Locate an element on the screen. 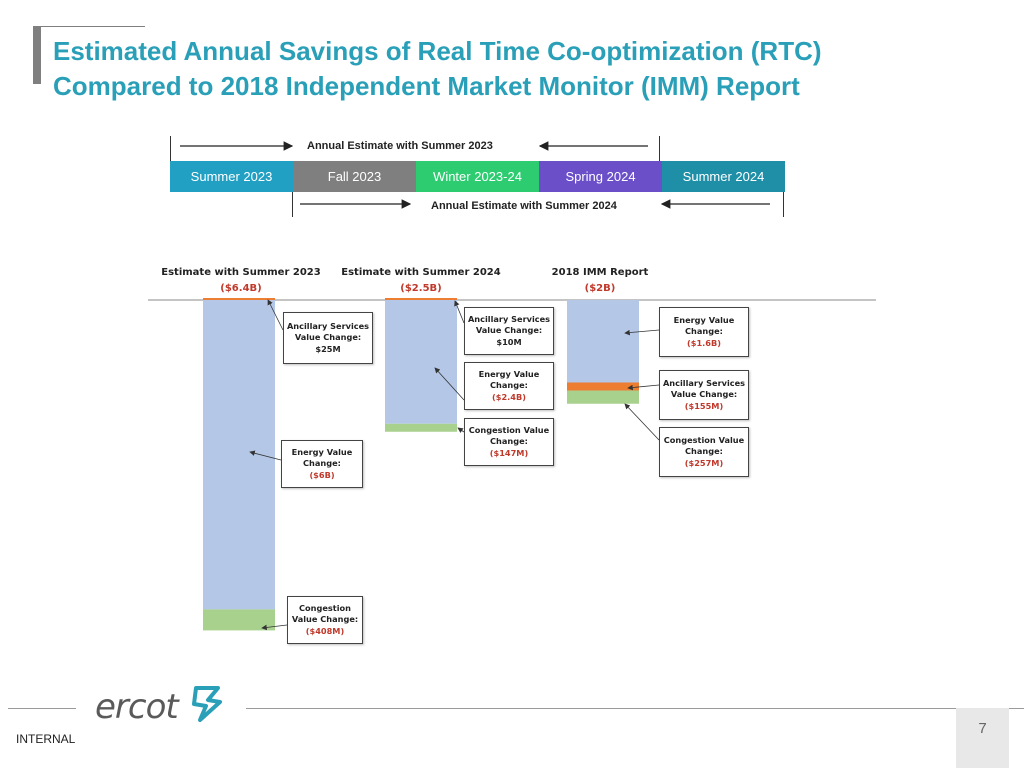  callout-c3-congestion: Congestion Value Change: ($257M) is located at coordinates (704, 452).